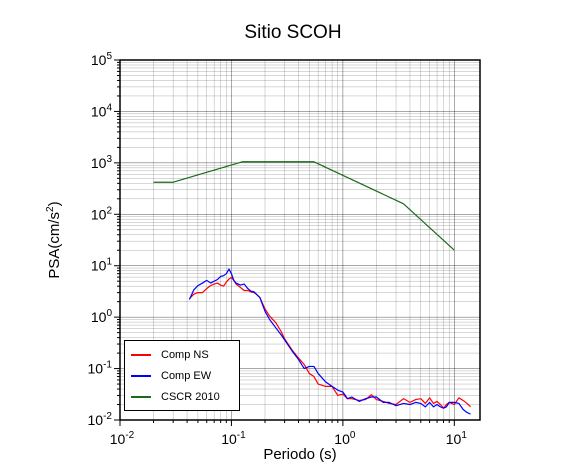 This screenshot has height=475, width=586. Describe the element at coordinates (102, 162) in the screenshot. I see `y-tick-label: 10³` at that location.